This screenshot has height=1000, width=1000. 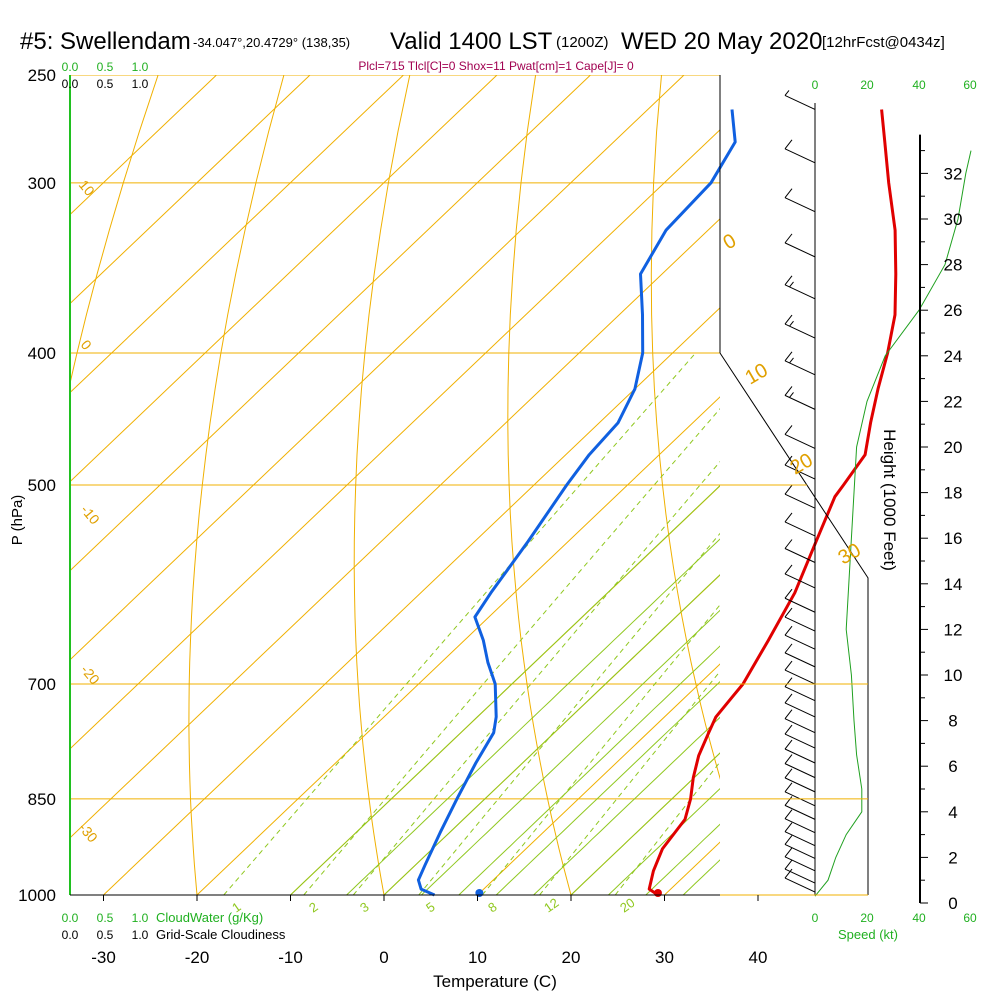 What do you see at coordinates (730, 242) in the screenshot?
I see `isotherm-label: 0` at bounding box center [730, 242].